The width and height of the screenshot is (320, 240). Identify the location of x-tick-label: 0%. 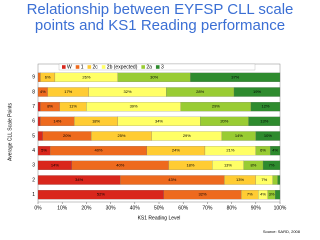
(38, 208).